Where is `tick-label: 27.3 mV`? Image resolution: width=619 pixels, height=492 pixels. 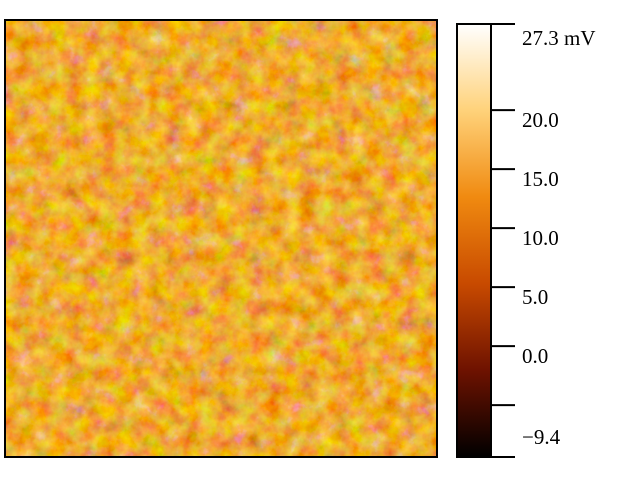 tick-label: 27.3 mV is located at coordinates (559, 38).